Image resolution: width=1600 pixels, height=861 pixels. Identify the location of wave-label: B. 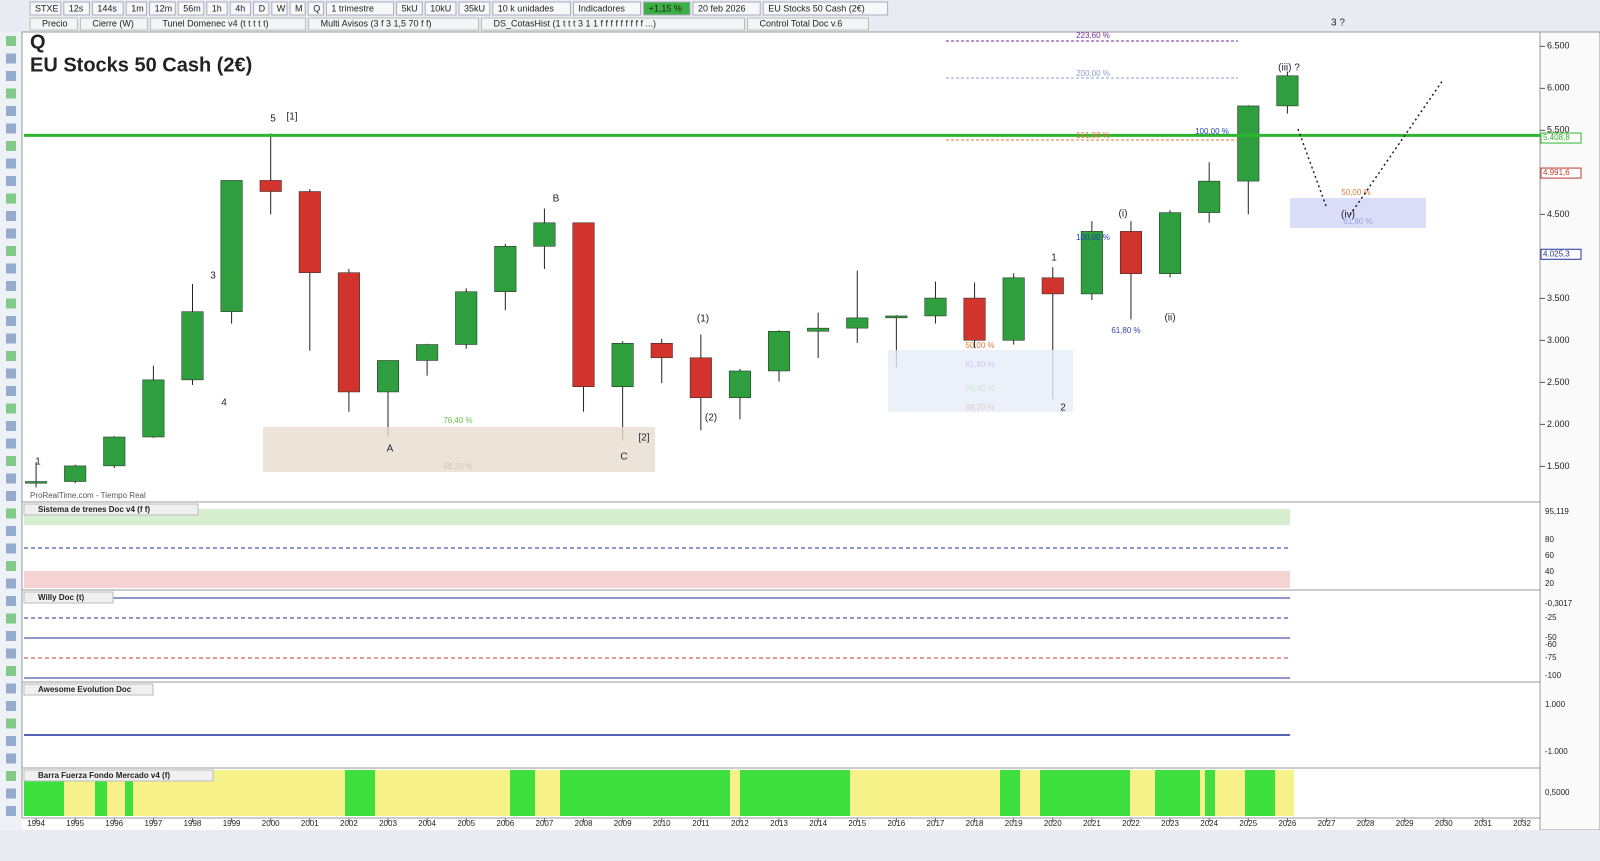
(556, 199).